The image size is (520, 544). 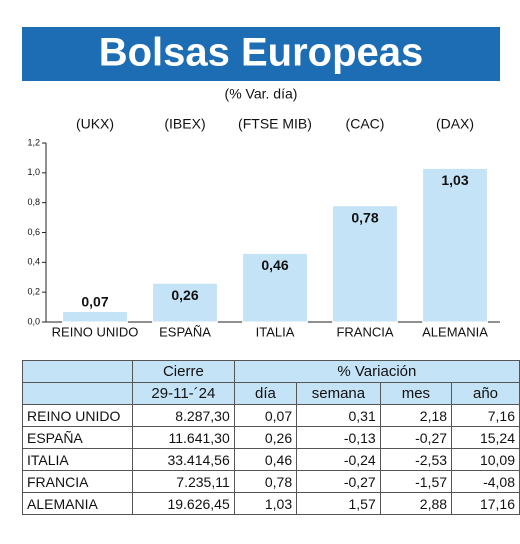 What do you see at coordinates (416, 503) in the screenshot?
I see `table-cell: 2,88` at bounding box center [416, 503].